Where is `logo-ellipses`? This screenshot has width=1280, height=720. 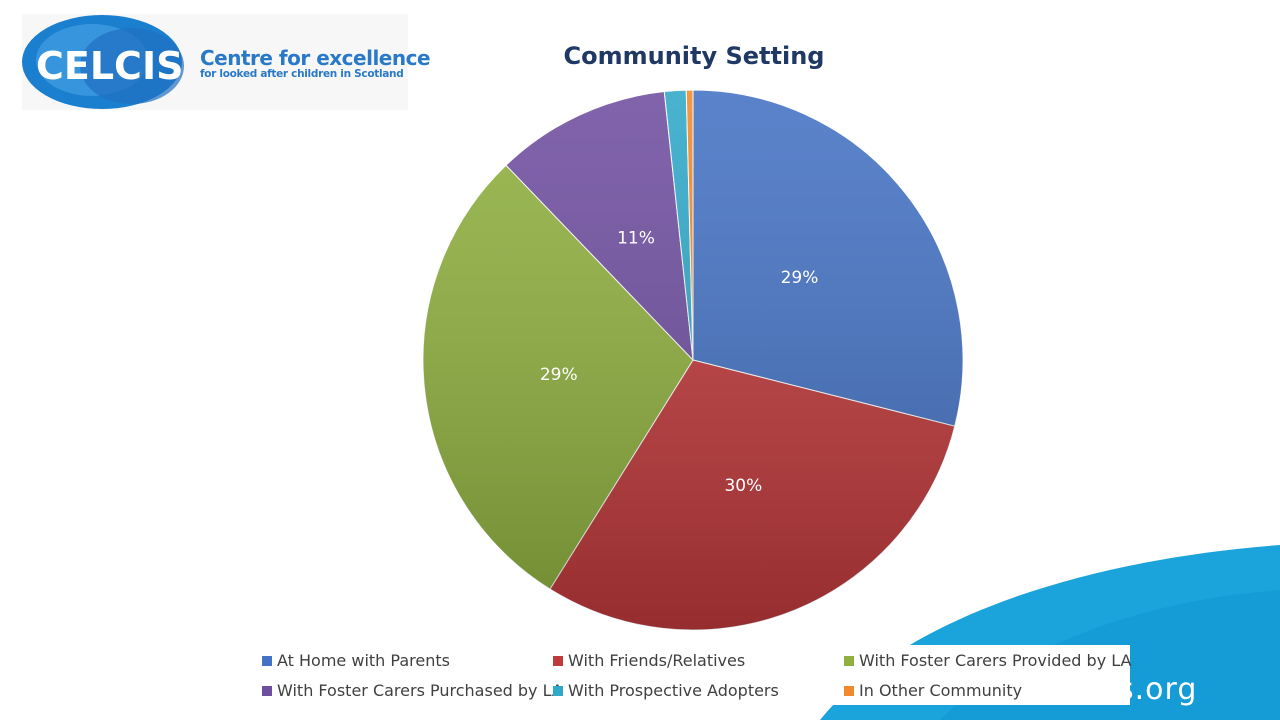
logo-ellipses is located at coordinates (103, 62).